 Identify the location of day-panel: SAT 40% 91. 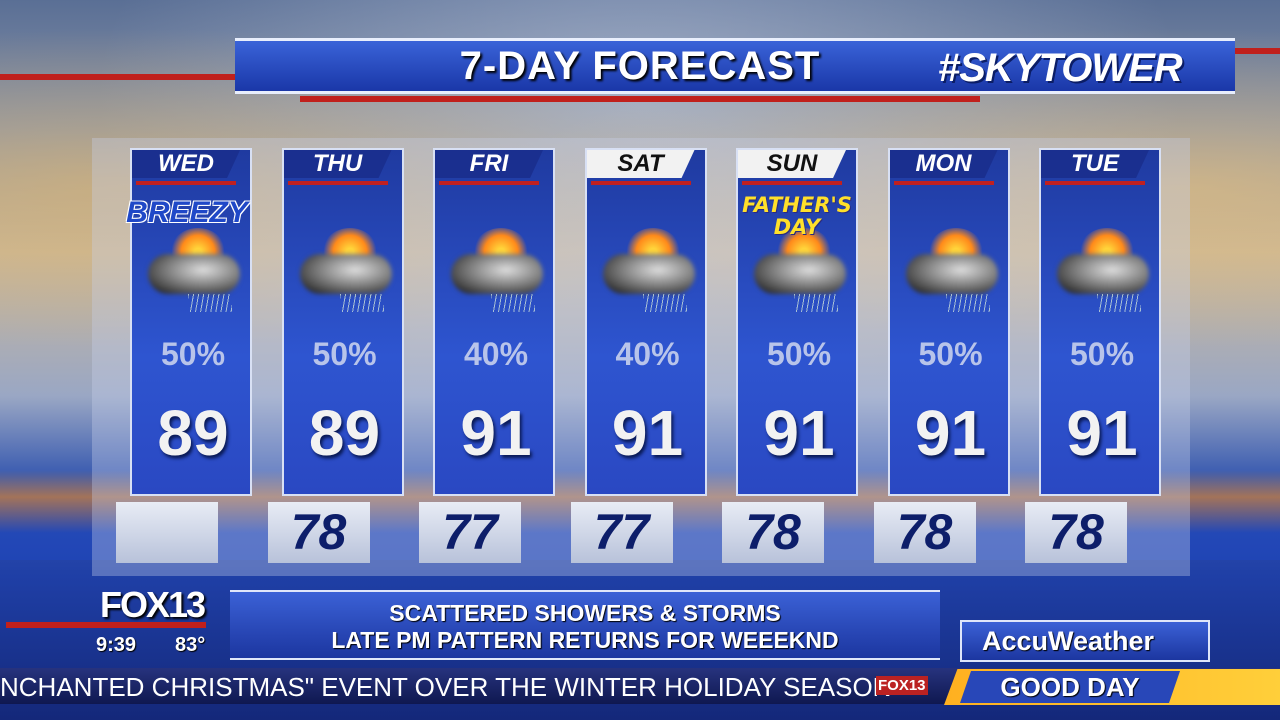
(645, 322).